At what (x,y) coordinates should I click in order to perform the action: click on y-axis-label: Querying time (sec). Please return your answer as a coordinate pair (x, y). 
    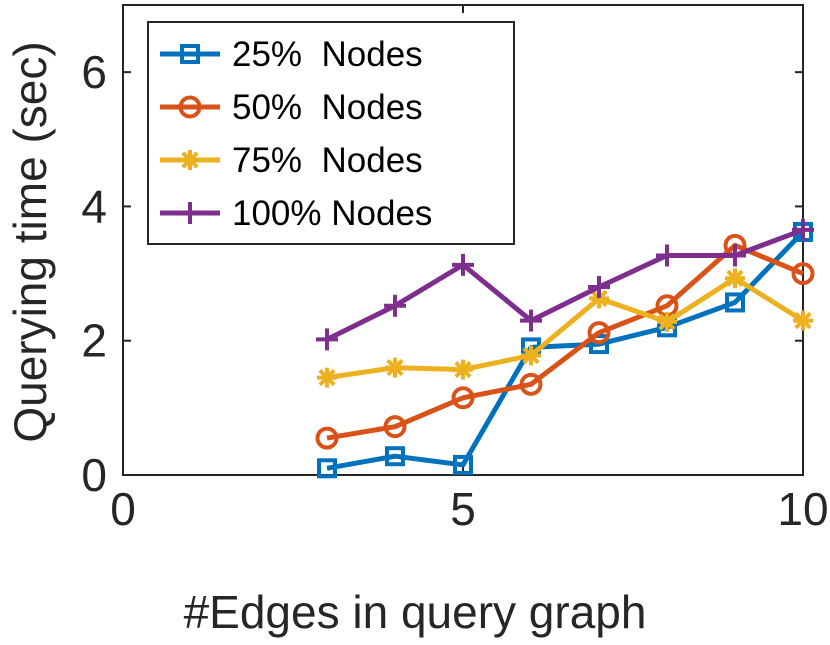
    Looking at the image, I should click on (30, 241).